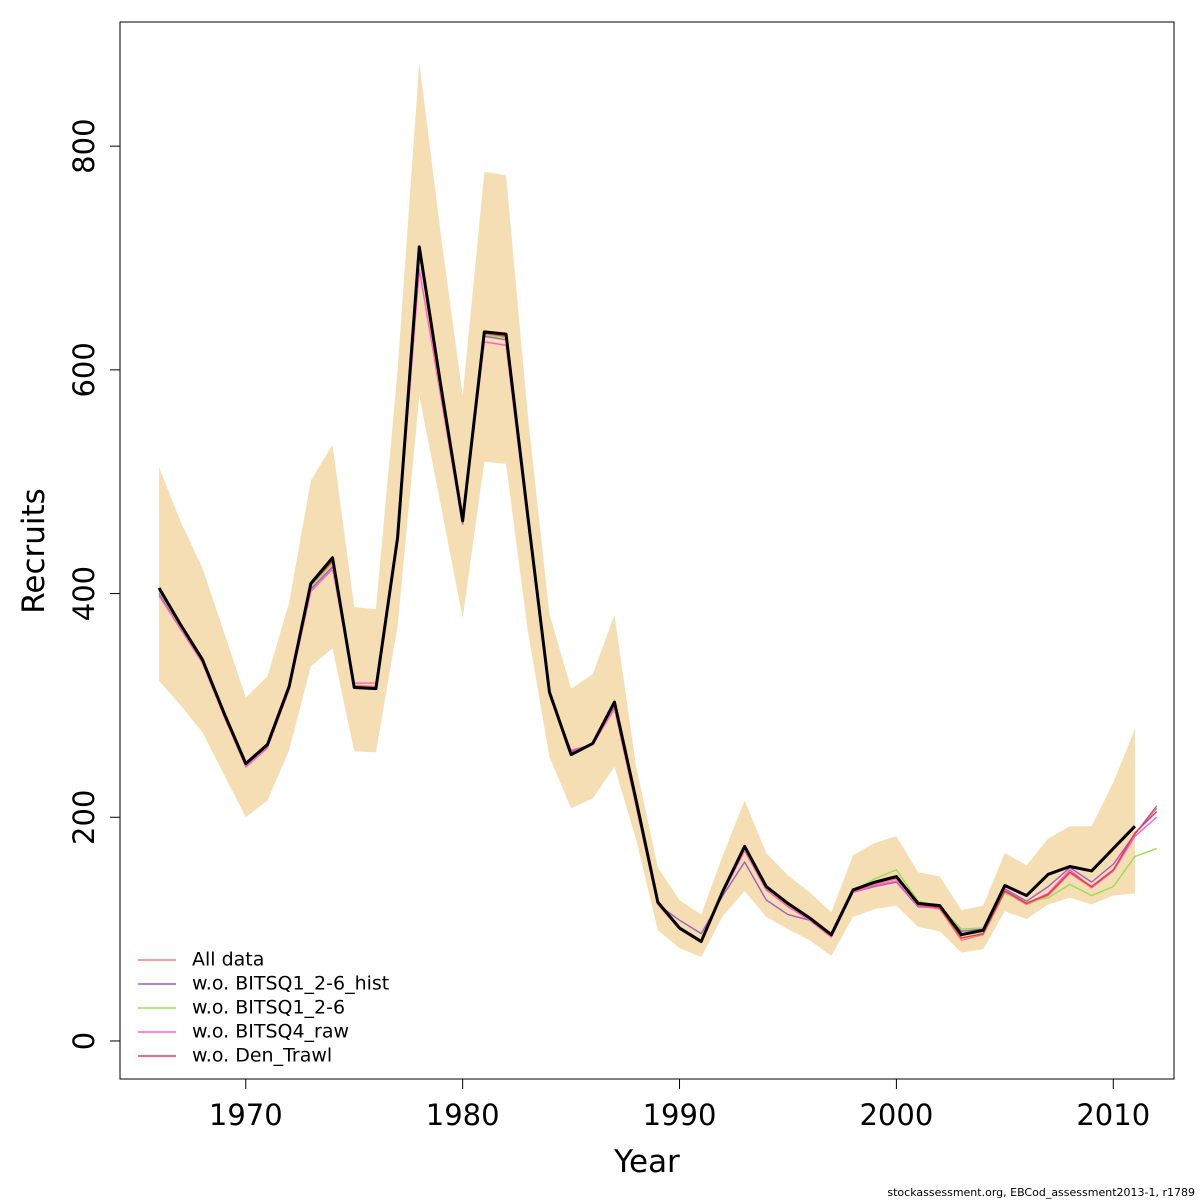 This screenshot has height=1200, width=1200. Describe the element at coordinates (228, 960) in the screenshot. I see `legend-label: All data` at that location.